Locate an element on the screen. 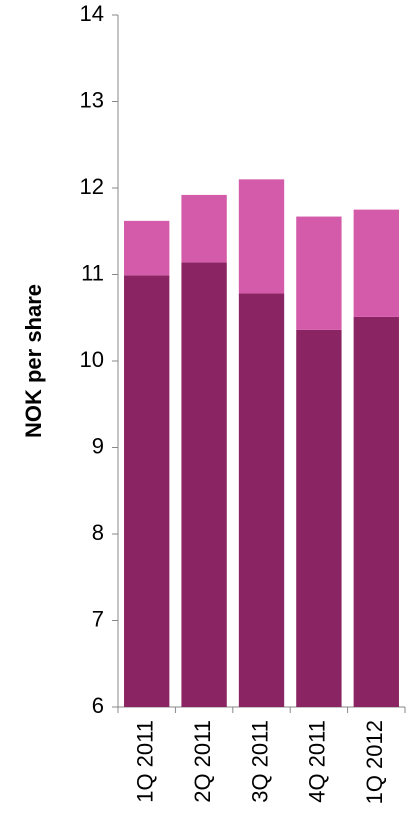  x-tick-label: 1Q 2011 is located at coordinates (145, 761).